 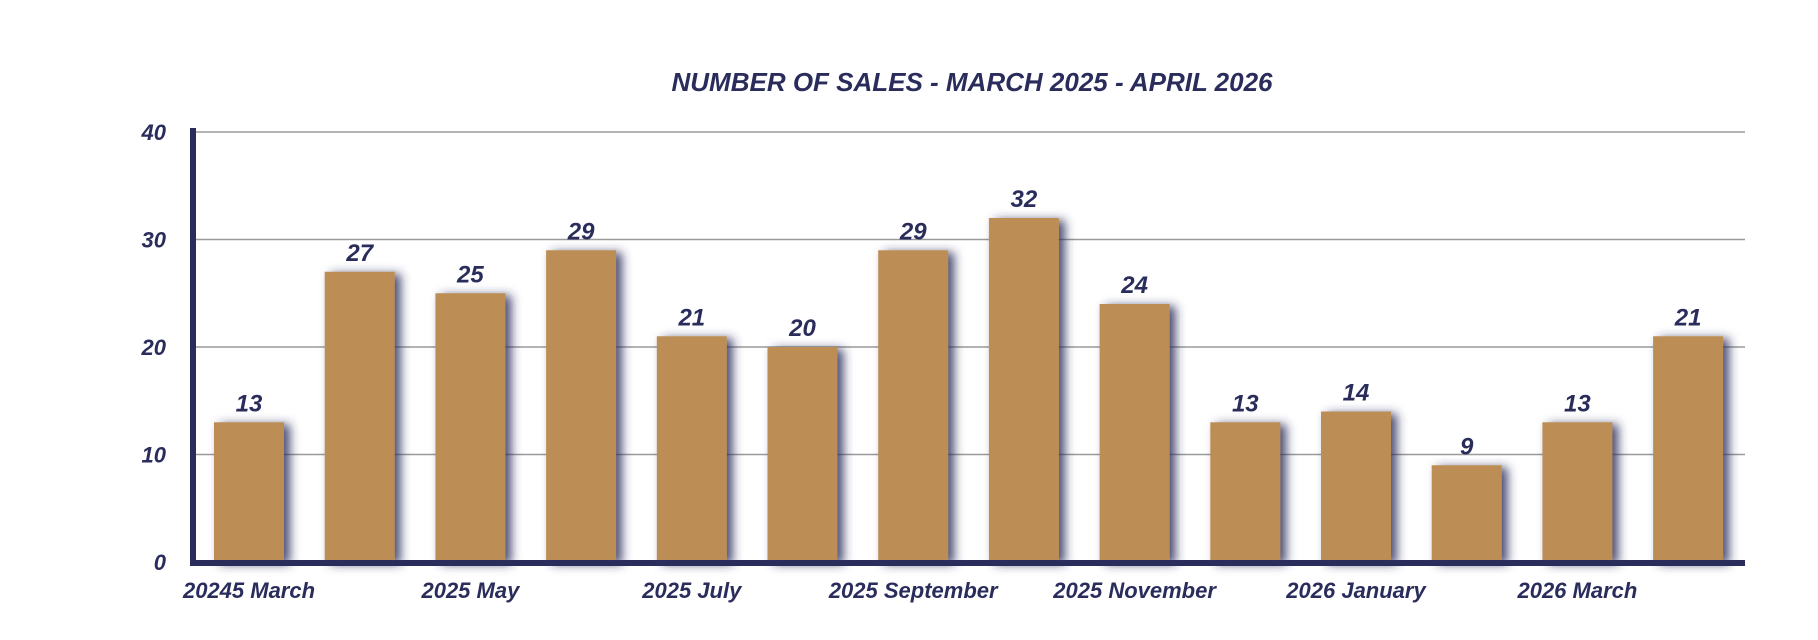 What do you see at coordinates (1576, 590) in the screenshot?
I see `x-tick-label: 2026 March` at bounding box center [1576, 590].